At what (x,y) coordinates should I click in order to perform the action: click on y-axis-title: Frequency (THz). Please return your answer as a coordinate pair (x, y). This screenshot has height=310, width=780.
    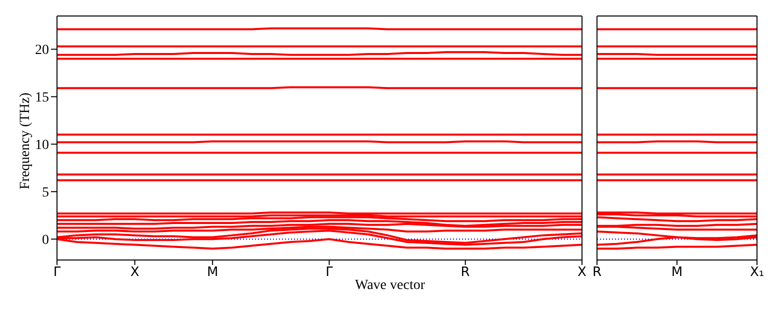
    Looking at the image, I should click on (26, 142).